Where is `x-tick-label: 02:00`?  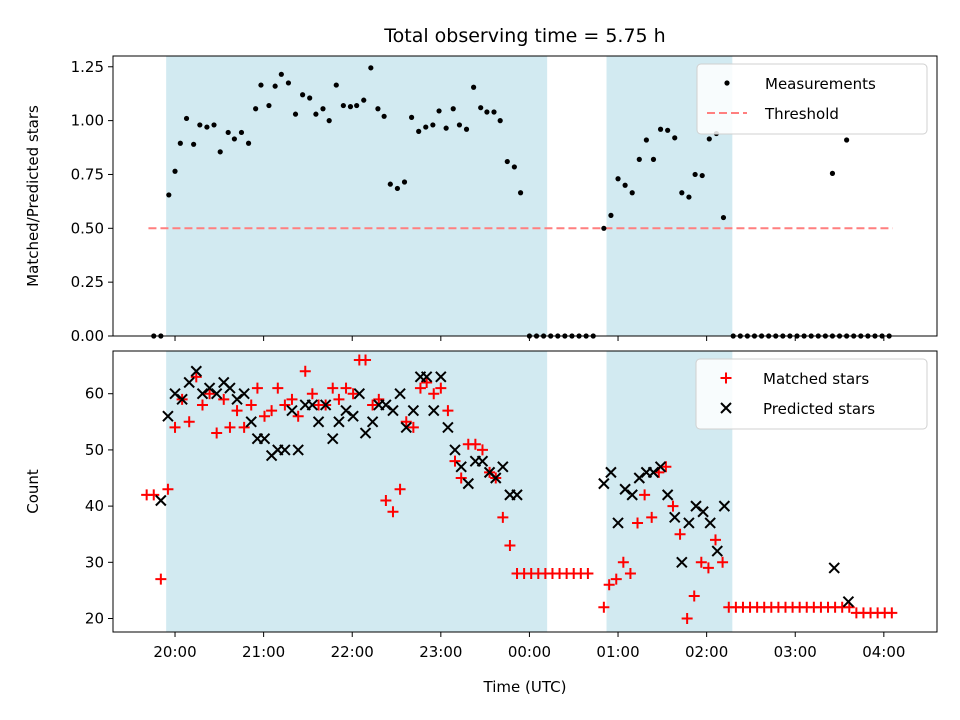
x-tick-label: 02:00 is located at coordinates (706, 652).